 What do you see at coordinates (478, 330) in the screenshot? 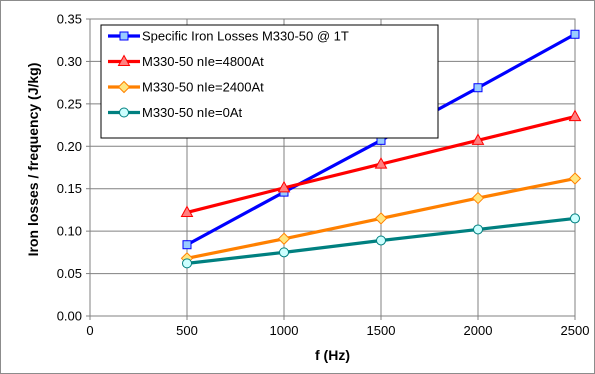
I see `x-tick-label: 2000` at bounding box center [478, 330].